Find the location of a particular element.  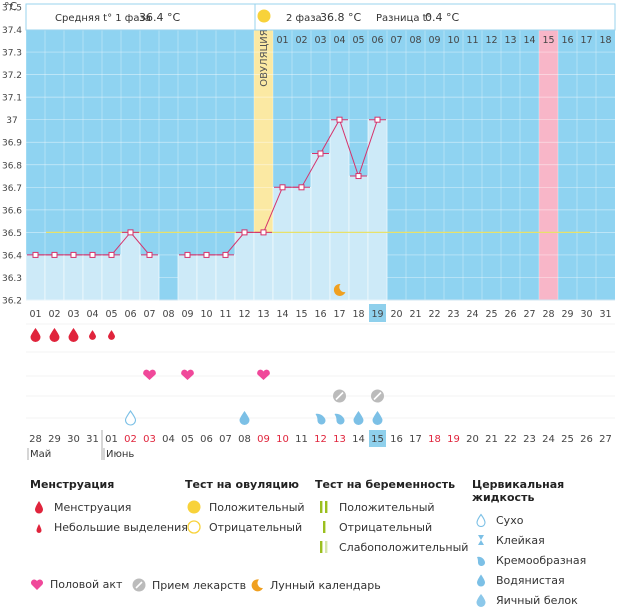

cycle-day-label: 14 is located at coordinates (282, 314).